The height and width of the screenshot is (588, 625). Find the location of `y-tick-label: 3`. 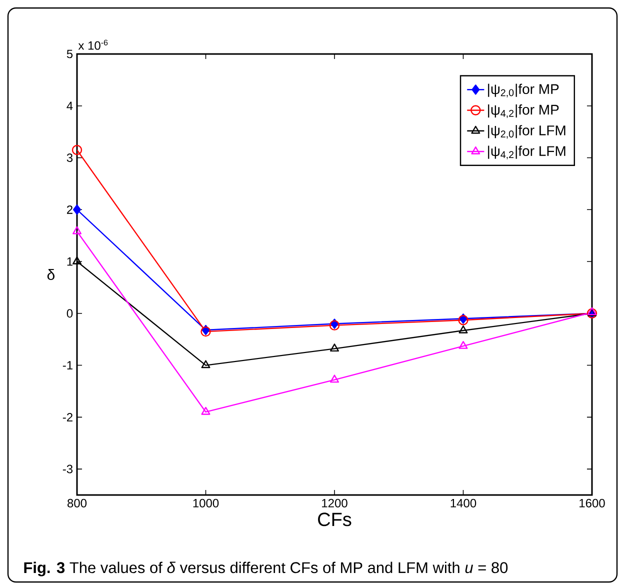

y-tick-label: 3 is located at coordinates (69, 158).